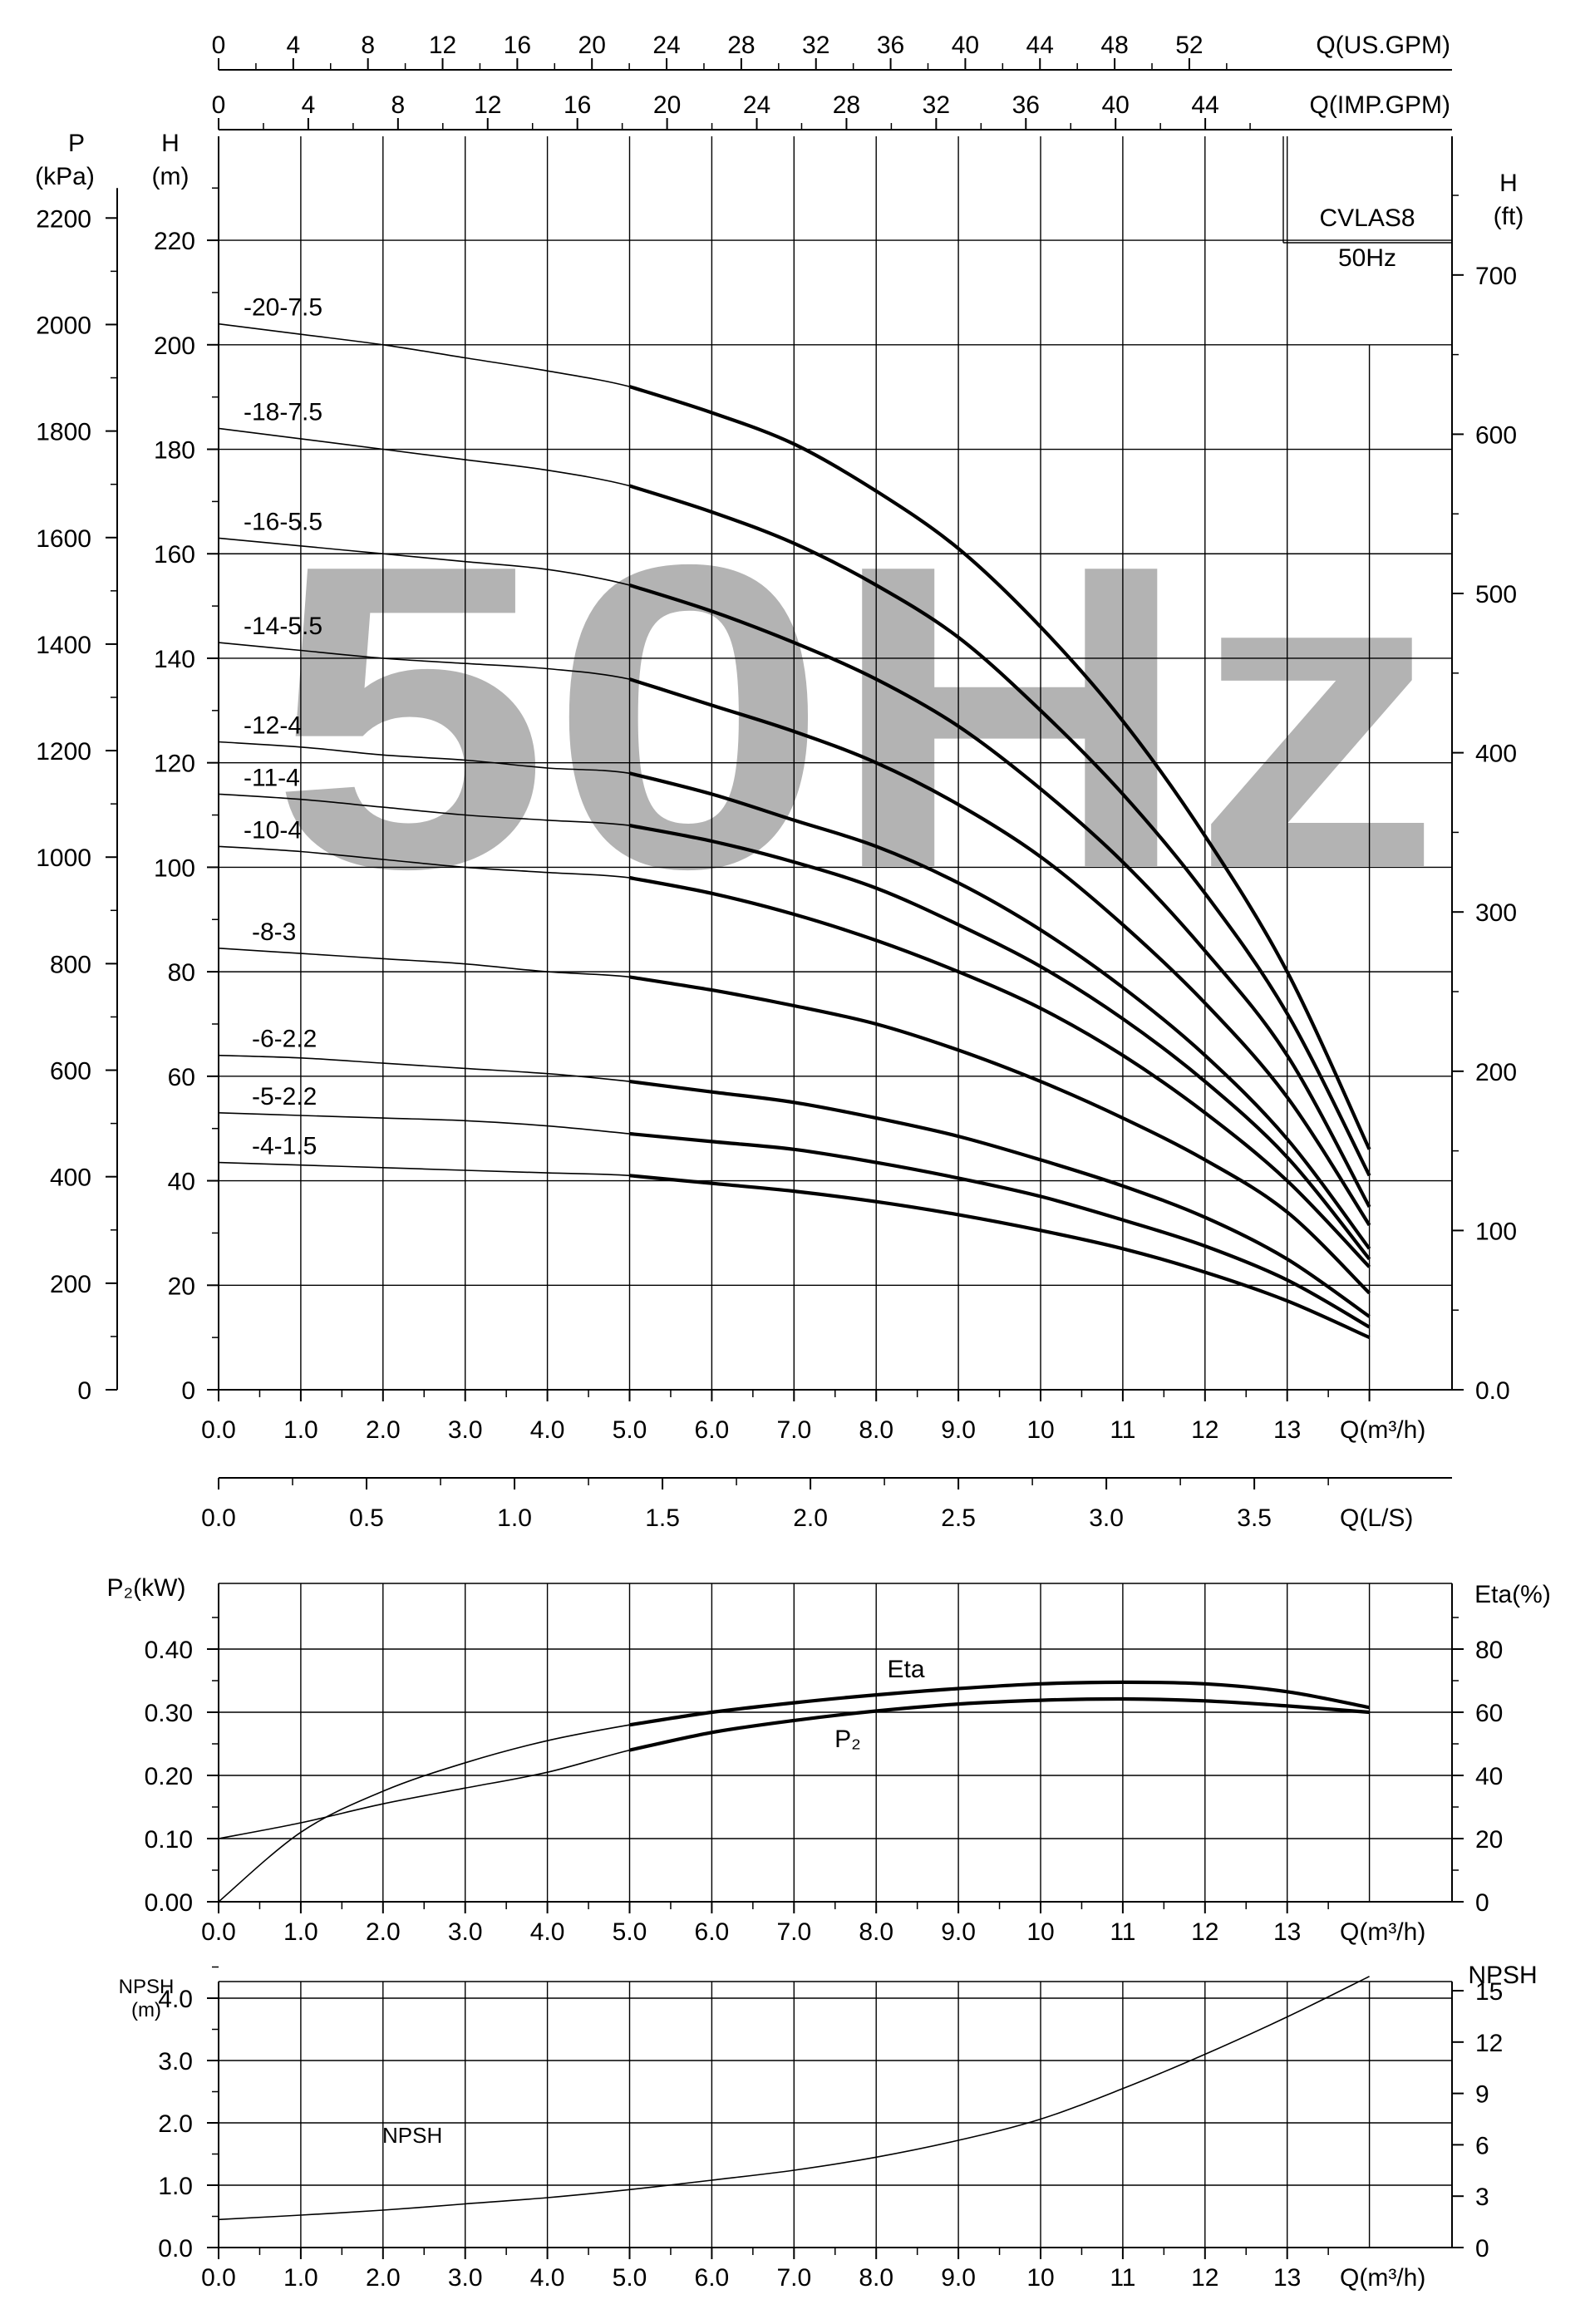 The width and height of the screenshot is (1585, 2324). What do you see at coordinates (273, 726) in the screenshot?
I see `head-curve-label: -12-4` at bounding box center [273, 726].